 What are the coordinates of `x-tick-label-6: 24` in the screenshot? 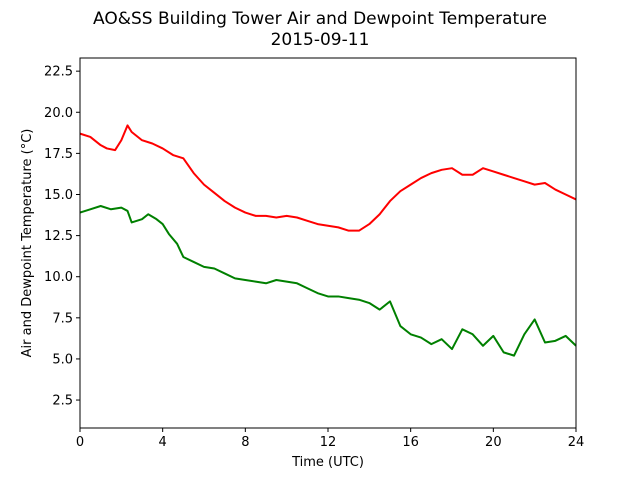 It's located at (576, 442).